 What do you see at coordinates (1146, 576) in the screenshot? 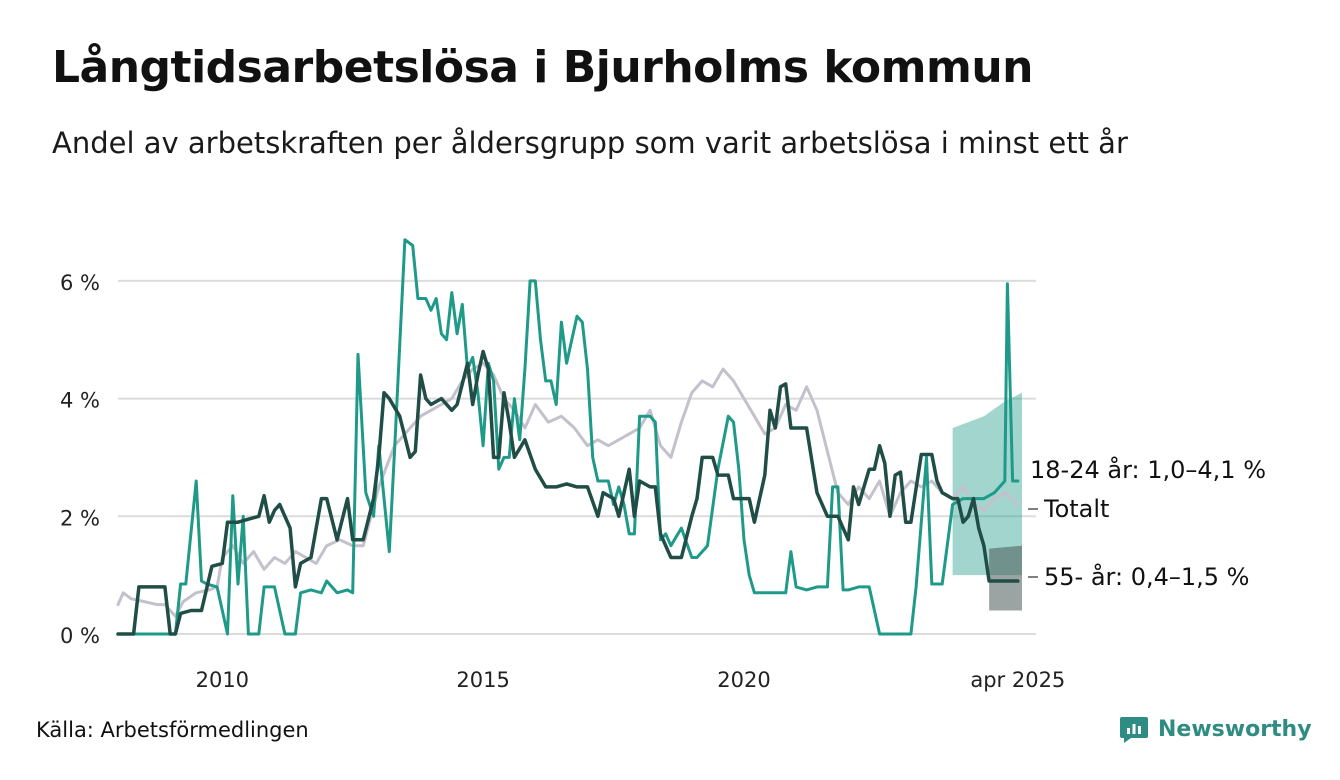
I see `series-label-55-r: 55- år: 0,4–1,5 %` at bounding box center [1146, 576].